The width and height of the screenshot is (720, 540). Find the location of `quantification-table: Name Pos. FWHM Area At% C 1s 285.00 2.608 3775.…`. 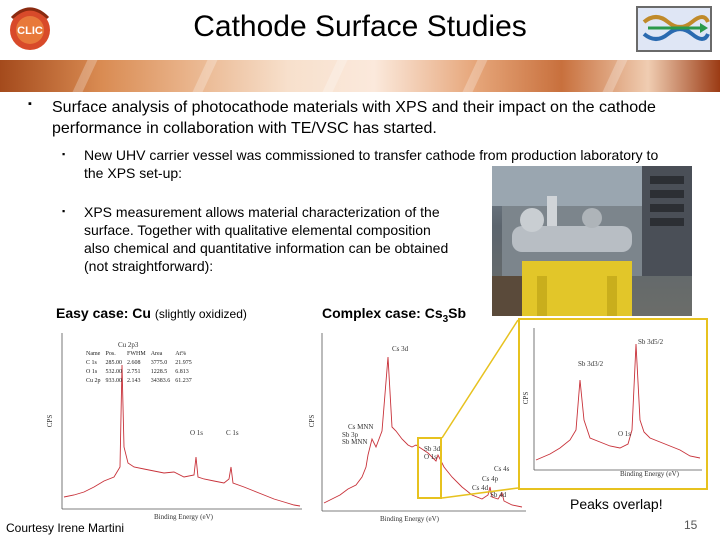

quantification-table: Name Pos. FWHM Area At% C 1s 285.00 2.608 3775.… is located at coordinates (139, 367).